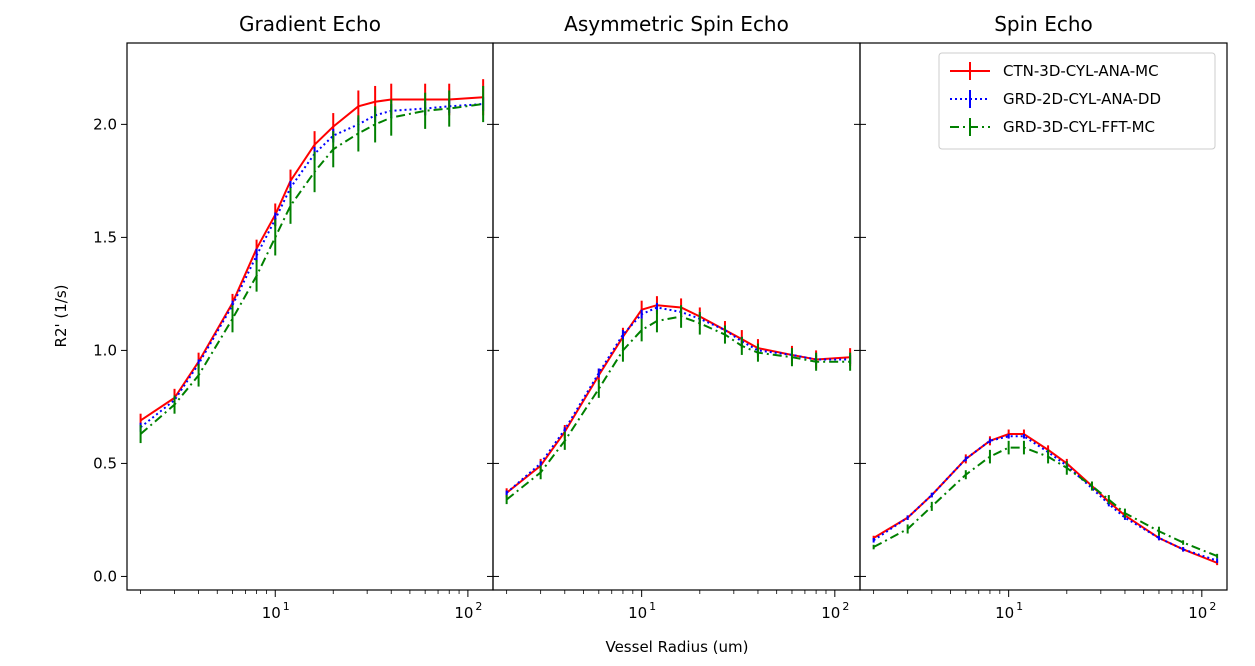 This screenshot has width=1255, height=666. I want to click on legend-entry: GRD-3D-CYL-FFT-MC, so click(1052, 127).